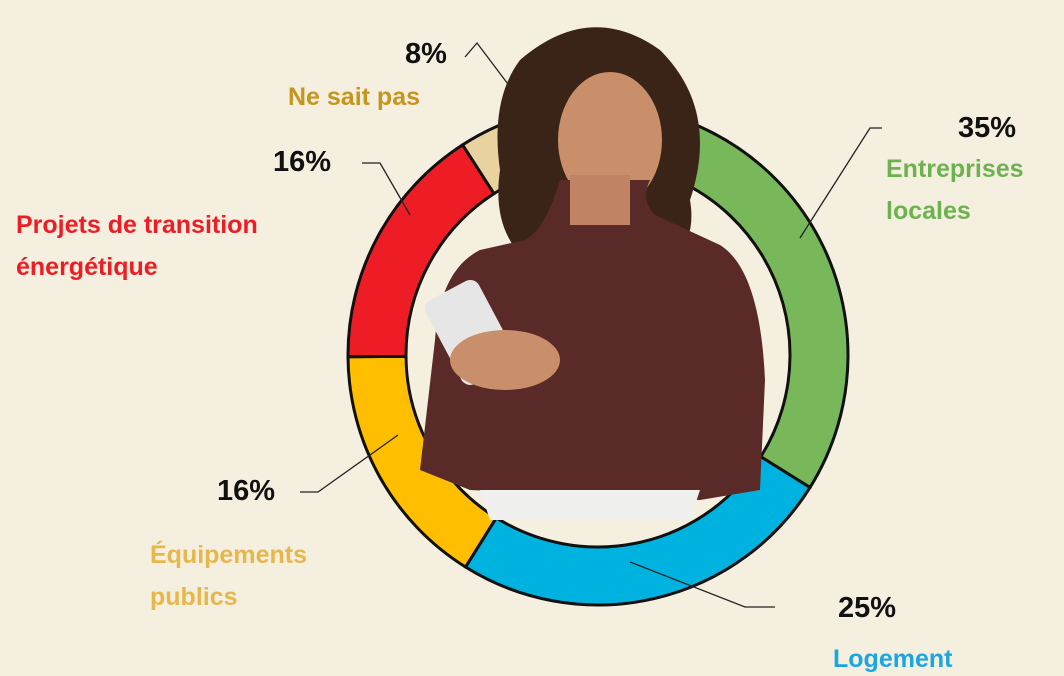  What do you see at coordinates (955, 190) in the screenshot?
I see `category-label: Entreprises locales` at bounding box center [955, 190].